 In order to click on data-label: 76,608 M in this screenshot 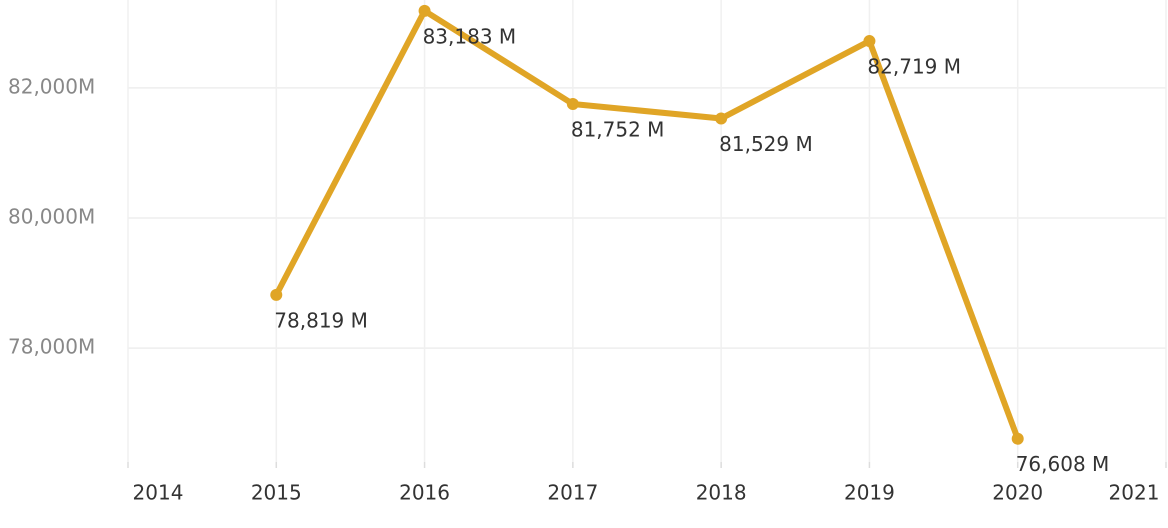, I will do `click(1063, 464)`.